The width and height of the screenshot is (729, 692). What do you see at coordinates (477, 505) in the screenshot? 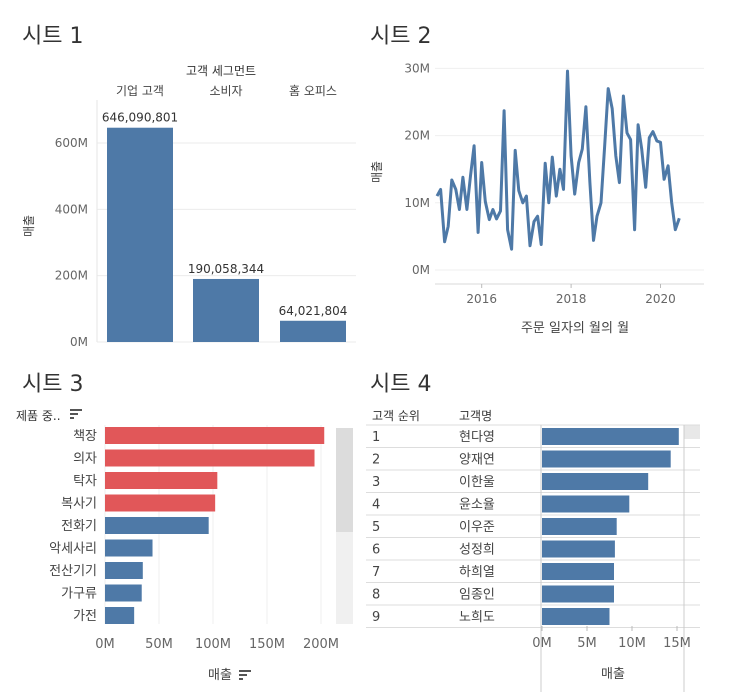
I see `name-cell: 윤소율` at bounding box center [477, 505].